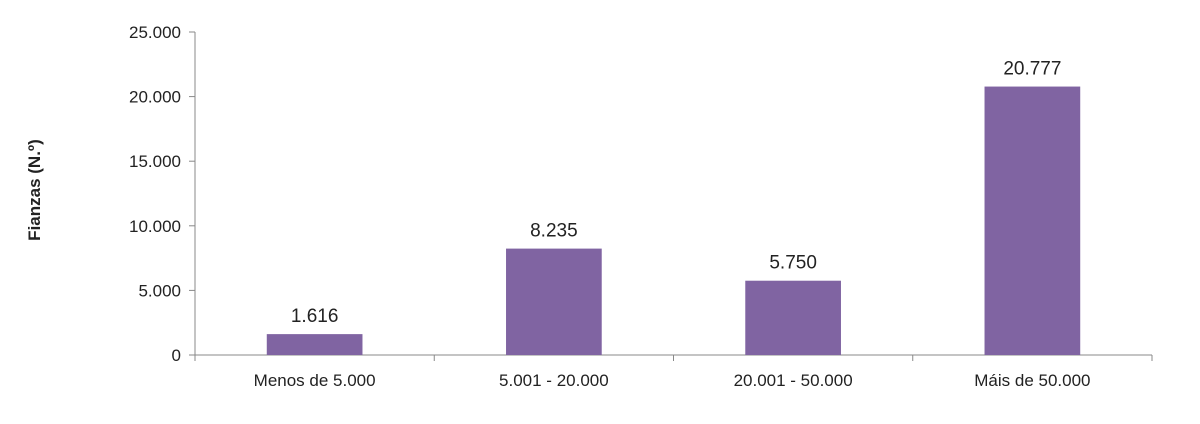  I want to click on x-tick-label: 20.001 - 50.000, so click(793, 380).